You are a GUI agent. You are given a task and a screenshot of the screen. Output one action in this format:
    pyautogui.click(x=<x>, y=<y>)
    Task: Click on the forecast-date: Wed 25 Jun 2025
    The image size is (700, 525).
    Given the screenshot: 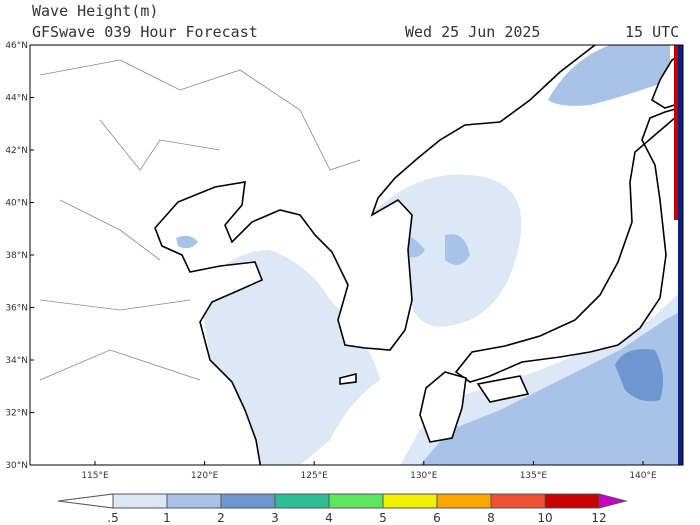 What is the action you would take?
    pyautogui.click(x=472, y=32)
    